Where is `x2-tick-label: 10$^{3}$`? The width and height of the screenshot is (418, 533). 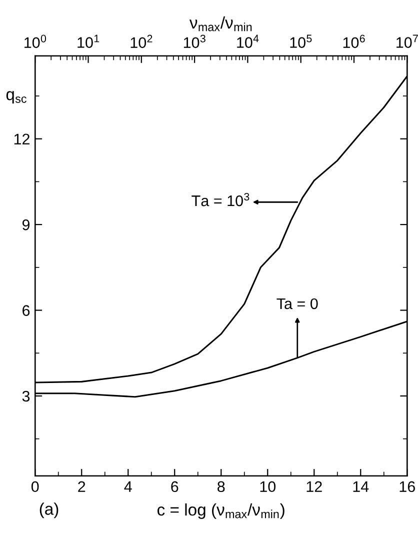
x2-tick-label: 10$^{3}$ is located at coordinates (195, 41).